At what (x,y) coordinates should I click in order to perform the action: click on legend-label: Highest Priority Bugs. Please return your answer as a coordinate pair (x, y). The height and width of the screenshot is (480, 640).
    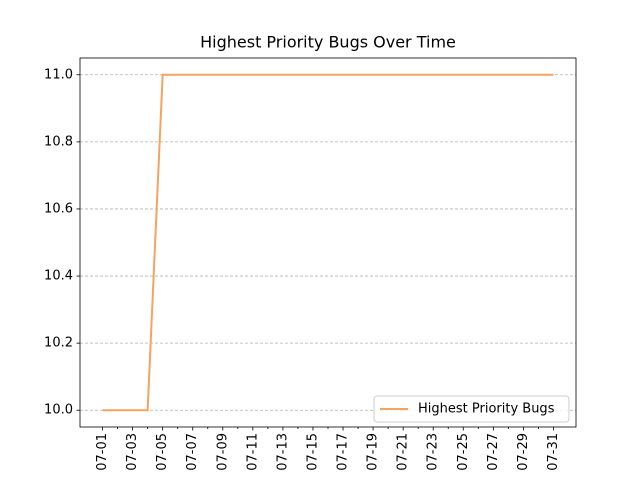
    Looking at the image, I should click on (486, 409).